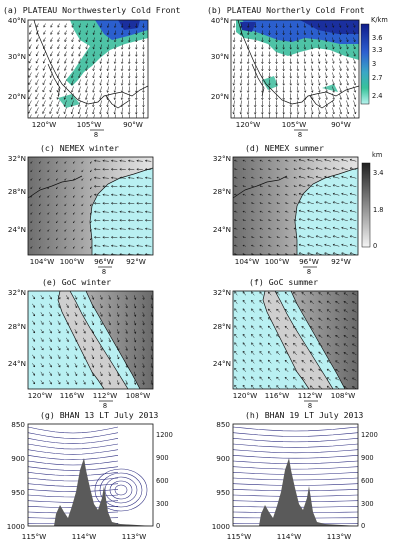 Image resolution: width=400 pixels, height=550 pixels. Describe the element at coordinates (367, 481) in the screenshot. I see `panel-h-ytick-right: 600` at that location.